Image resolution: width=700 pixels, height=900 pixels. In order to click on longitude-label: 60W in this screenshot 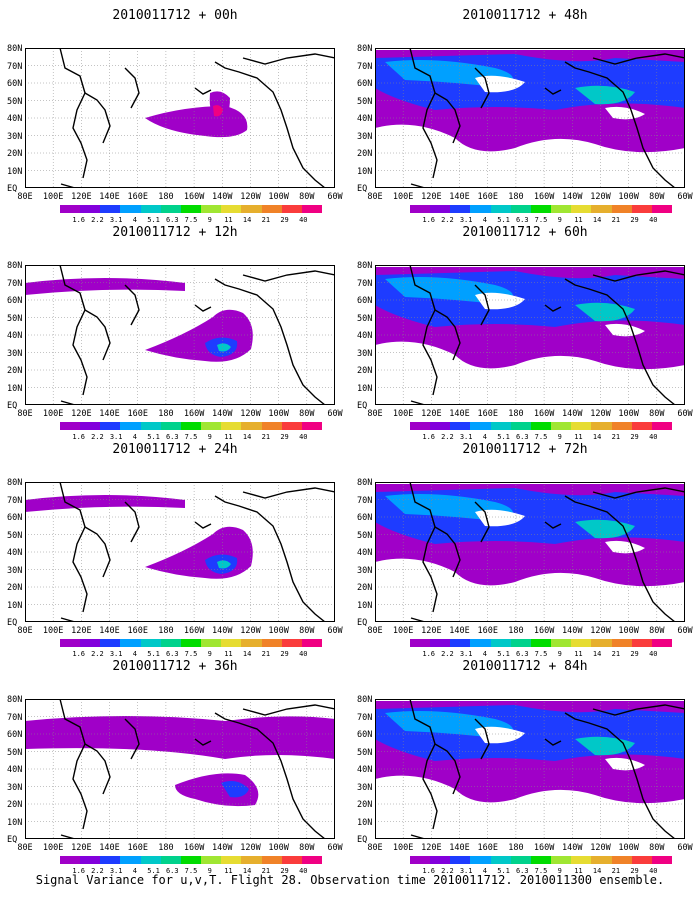, I will do `click(335, 414)`.